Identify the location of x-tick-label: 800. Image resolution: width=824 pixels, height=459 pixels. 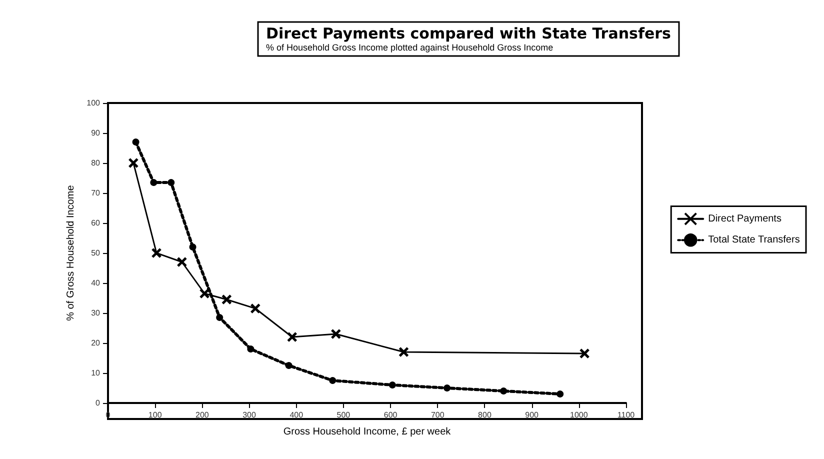
(485, 415).